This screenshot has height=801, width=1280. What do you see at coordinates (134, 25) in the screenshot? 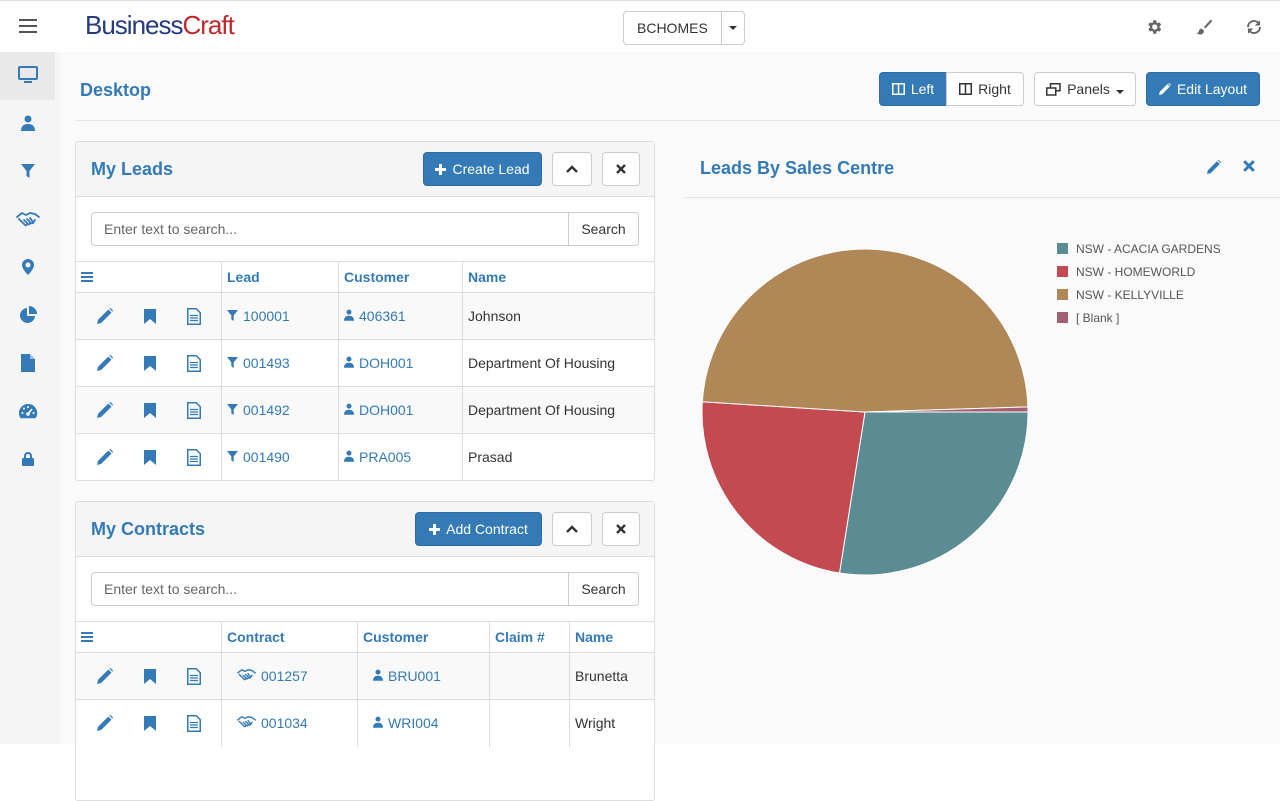
I see `logo-part1: Business` at bounding box center [134, 25].